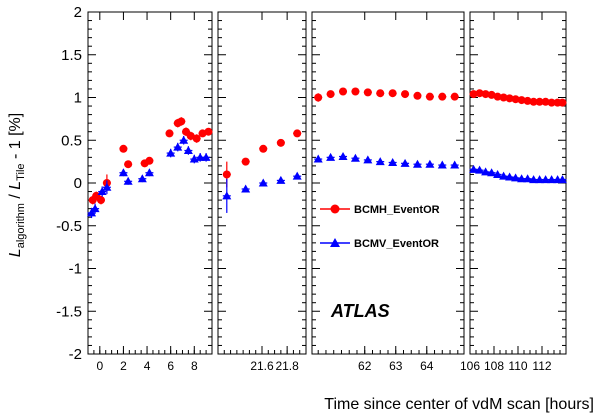 The image size is (598, 414). I want to click on y-axis-title: Lalgorithm / LTile - 1 [%], so click(17, 185).